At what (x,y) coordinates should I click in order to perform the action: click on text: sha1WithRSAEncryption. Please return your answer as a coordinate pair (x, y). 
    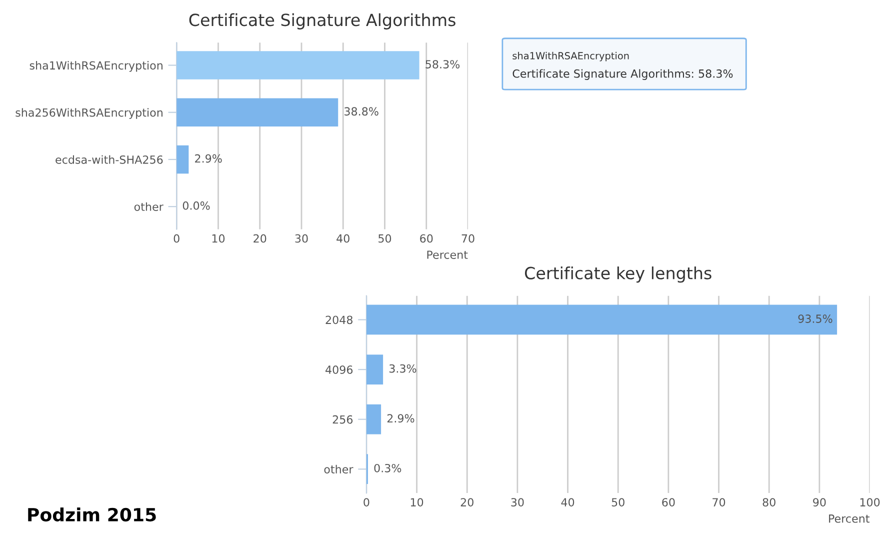
    Looking at the image, I should click on (570, 57).